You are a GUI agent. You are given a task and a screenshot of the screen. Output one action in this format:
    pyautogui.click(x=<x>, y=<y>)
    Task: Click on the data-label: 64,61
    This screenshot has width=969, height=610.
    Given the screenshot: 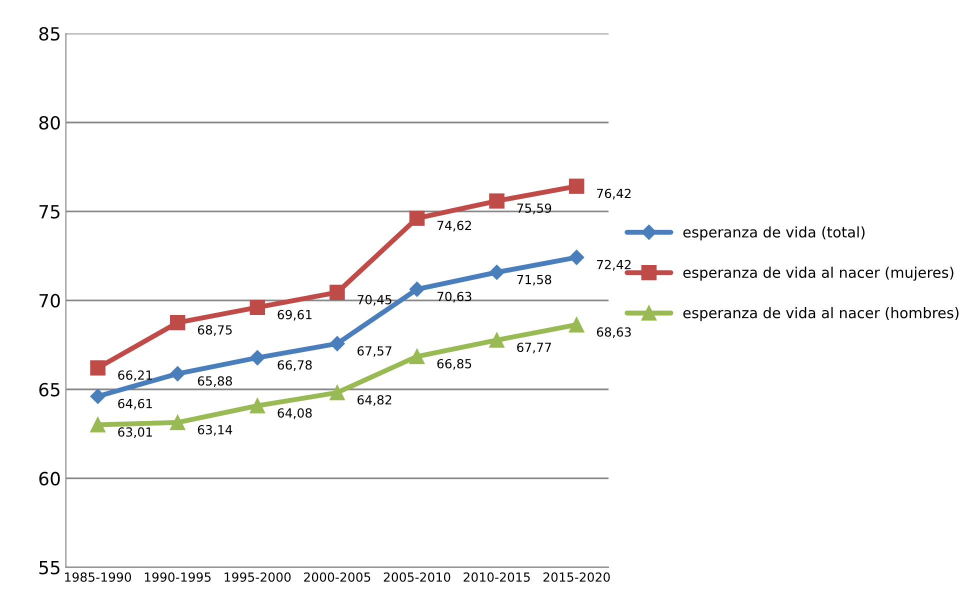 What is the action you would take?
    pyautogui.click(x=135, y=404)
    